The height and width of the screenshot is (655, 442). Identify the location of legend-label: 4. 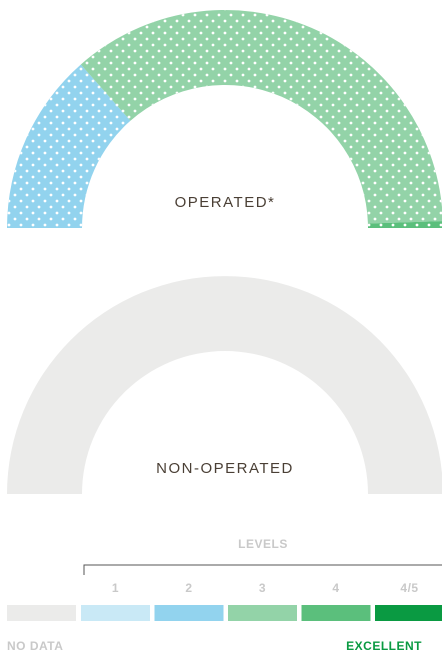
(335, 588).